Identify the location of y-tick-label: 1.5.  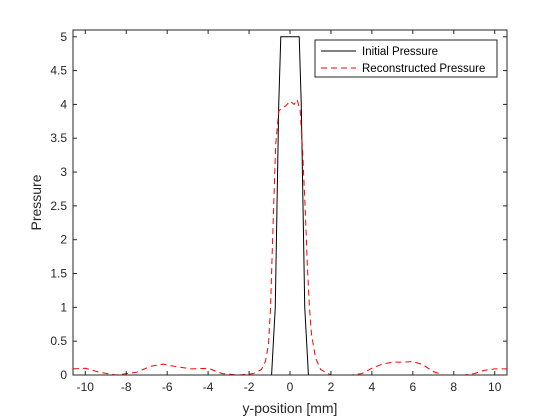
(58, 274).